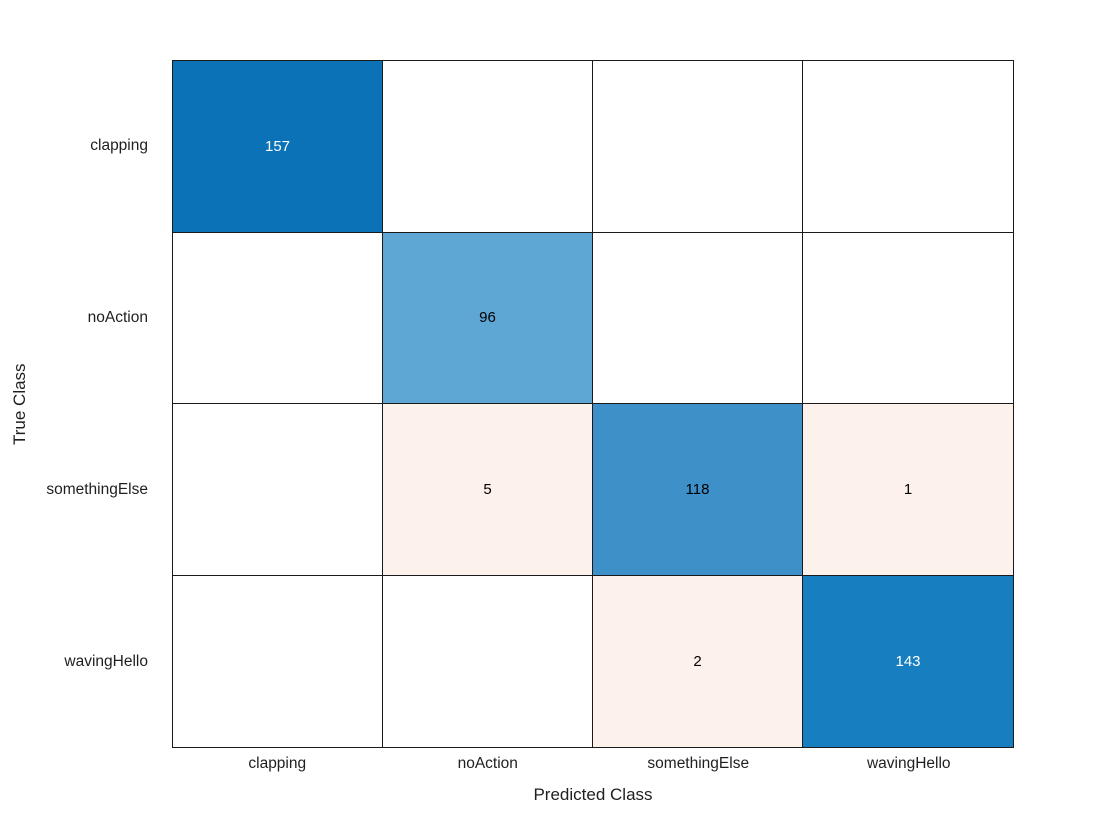  Describe the element at coordinates (593, 794) in the screenshot. I see `x-axis-label: Predicted Class` at that location.